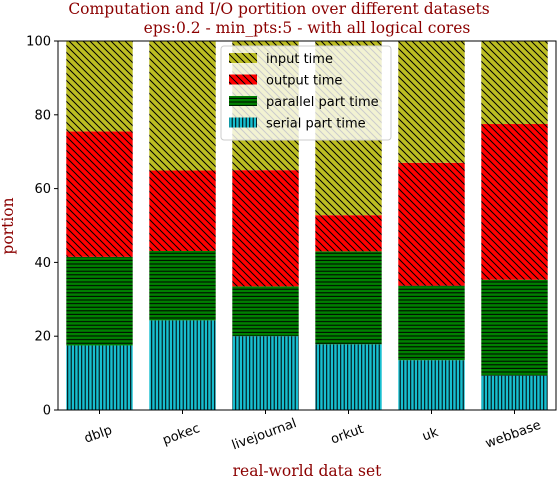 Image resolution: width=558 pixels, height=485 pixels. I want to click on legend-swatch-serial-part-time, so click(243, 122).